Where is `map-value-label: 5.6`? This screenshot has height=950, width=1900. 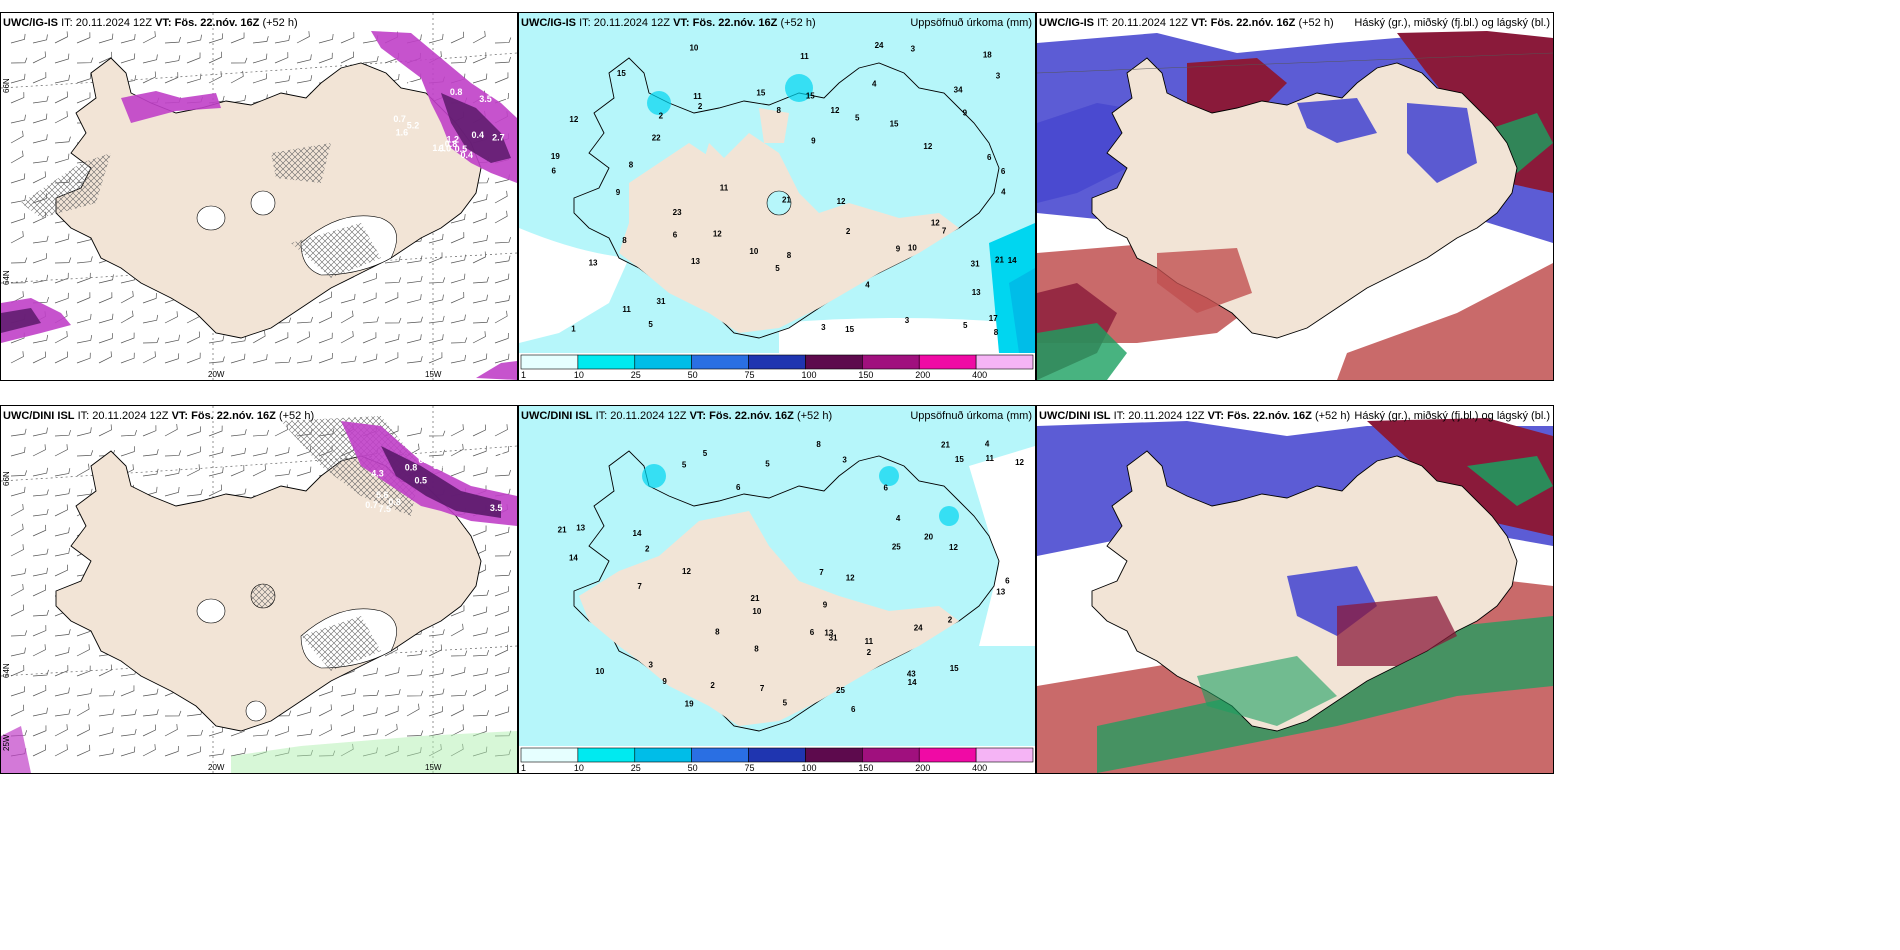 map-value-label: 5.6 is located at coordinates (382, 495).